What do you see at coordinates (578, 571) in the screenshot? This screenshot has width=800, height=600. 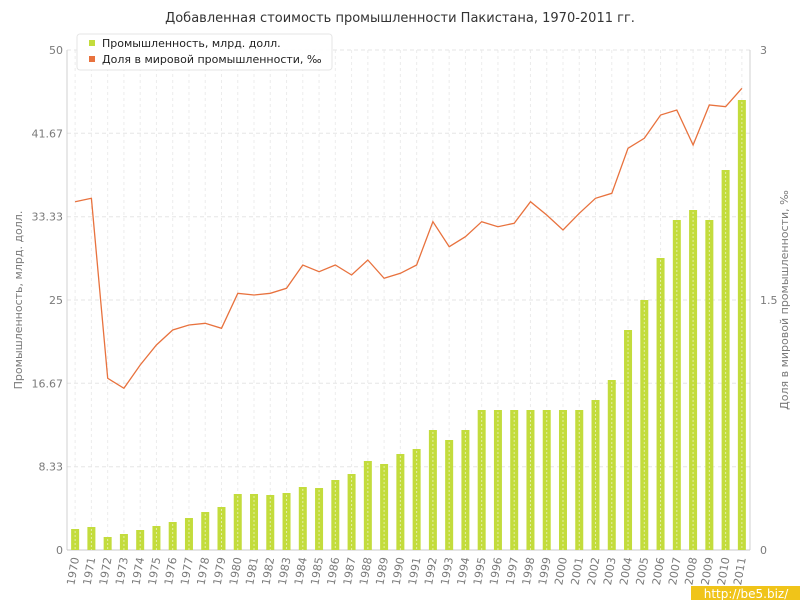 I see `x-tick-label: 2001` at bounding box center [578, 571].